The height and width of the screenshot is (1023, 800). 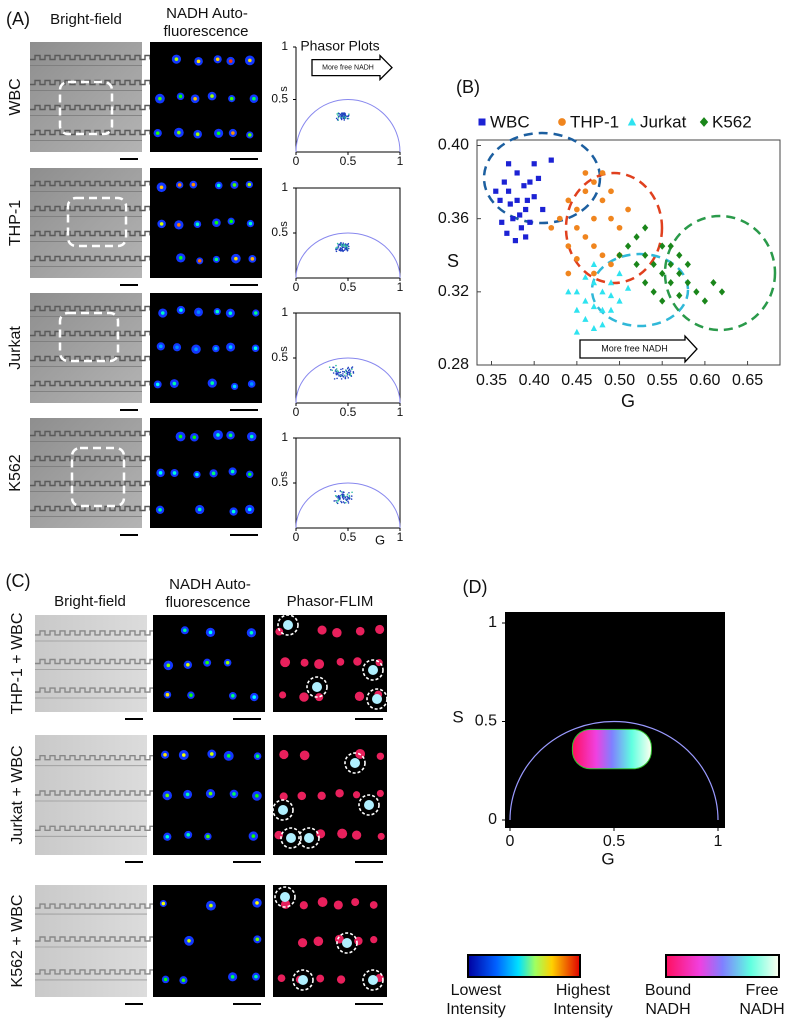 I want to click on y-tick-label: 0, so click(x=492, y=819).